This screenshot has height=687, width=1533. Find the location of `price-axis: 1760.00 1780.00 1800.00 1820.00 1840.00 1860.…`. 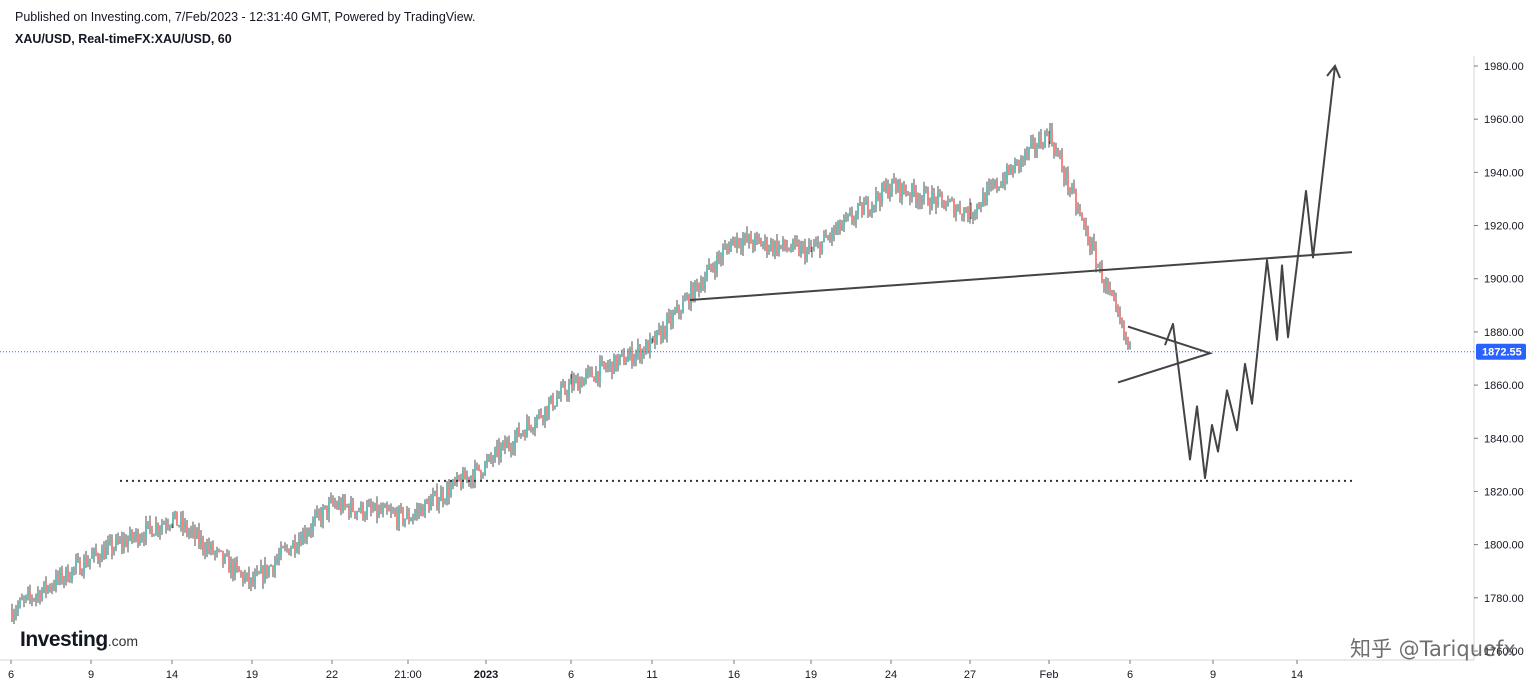

price-axis: 1760.00 1780.00 1800.00 1820.00 1840.00 1860.… is located at coordinates (1500, 359).